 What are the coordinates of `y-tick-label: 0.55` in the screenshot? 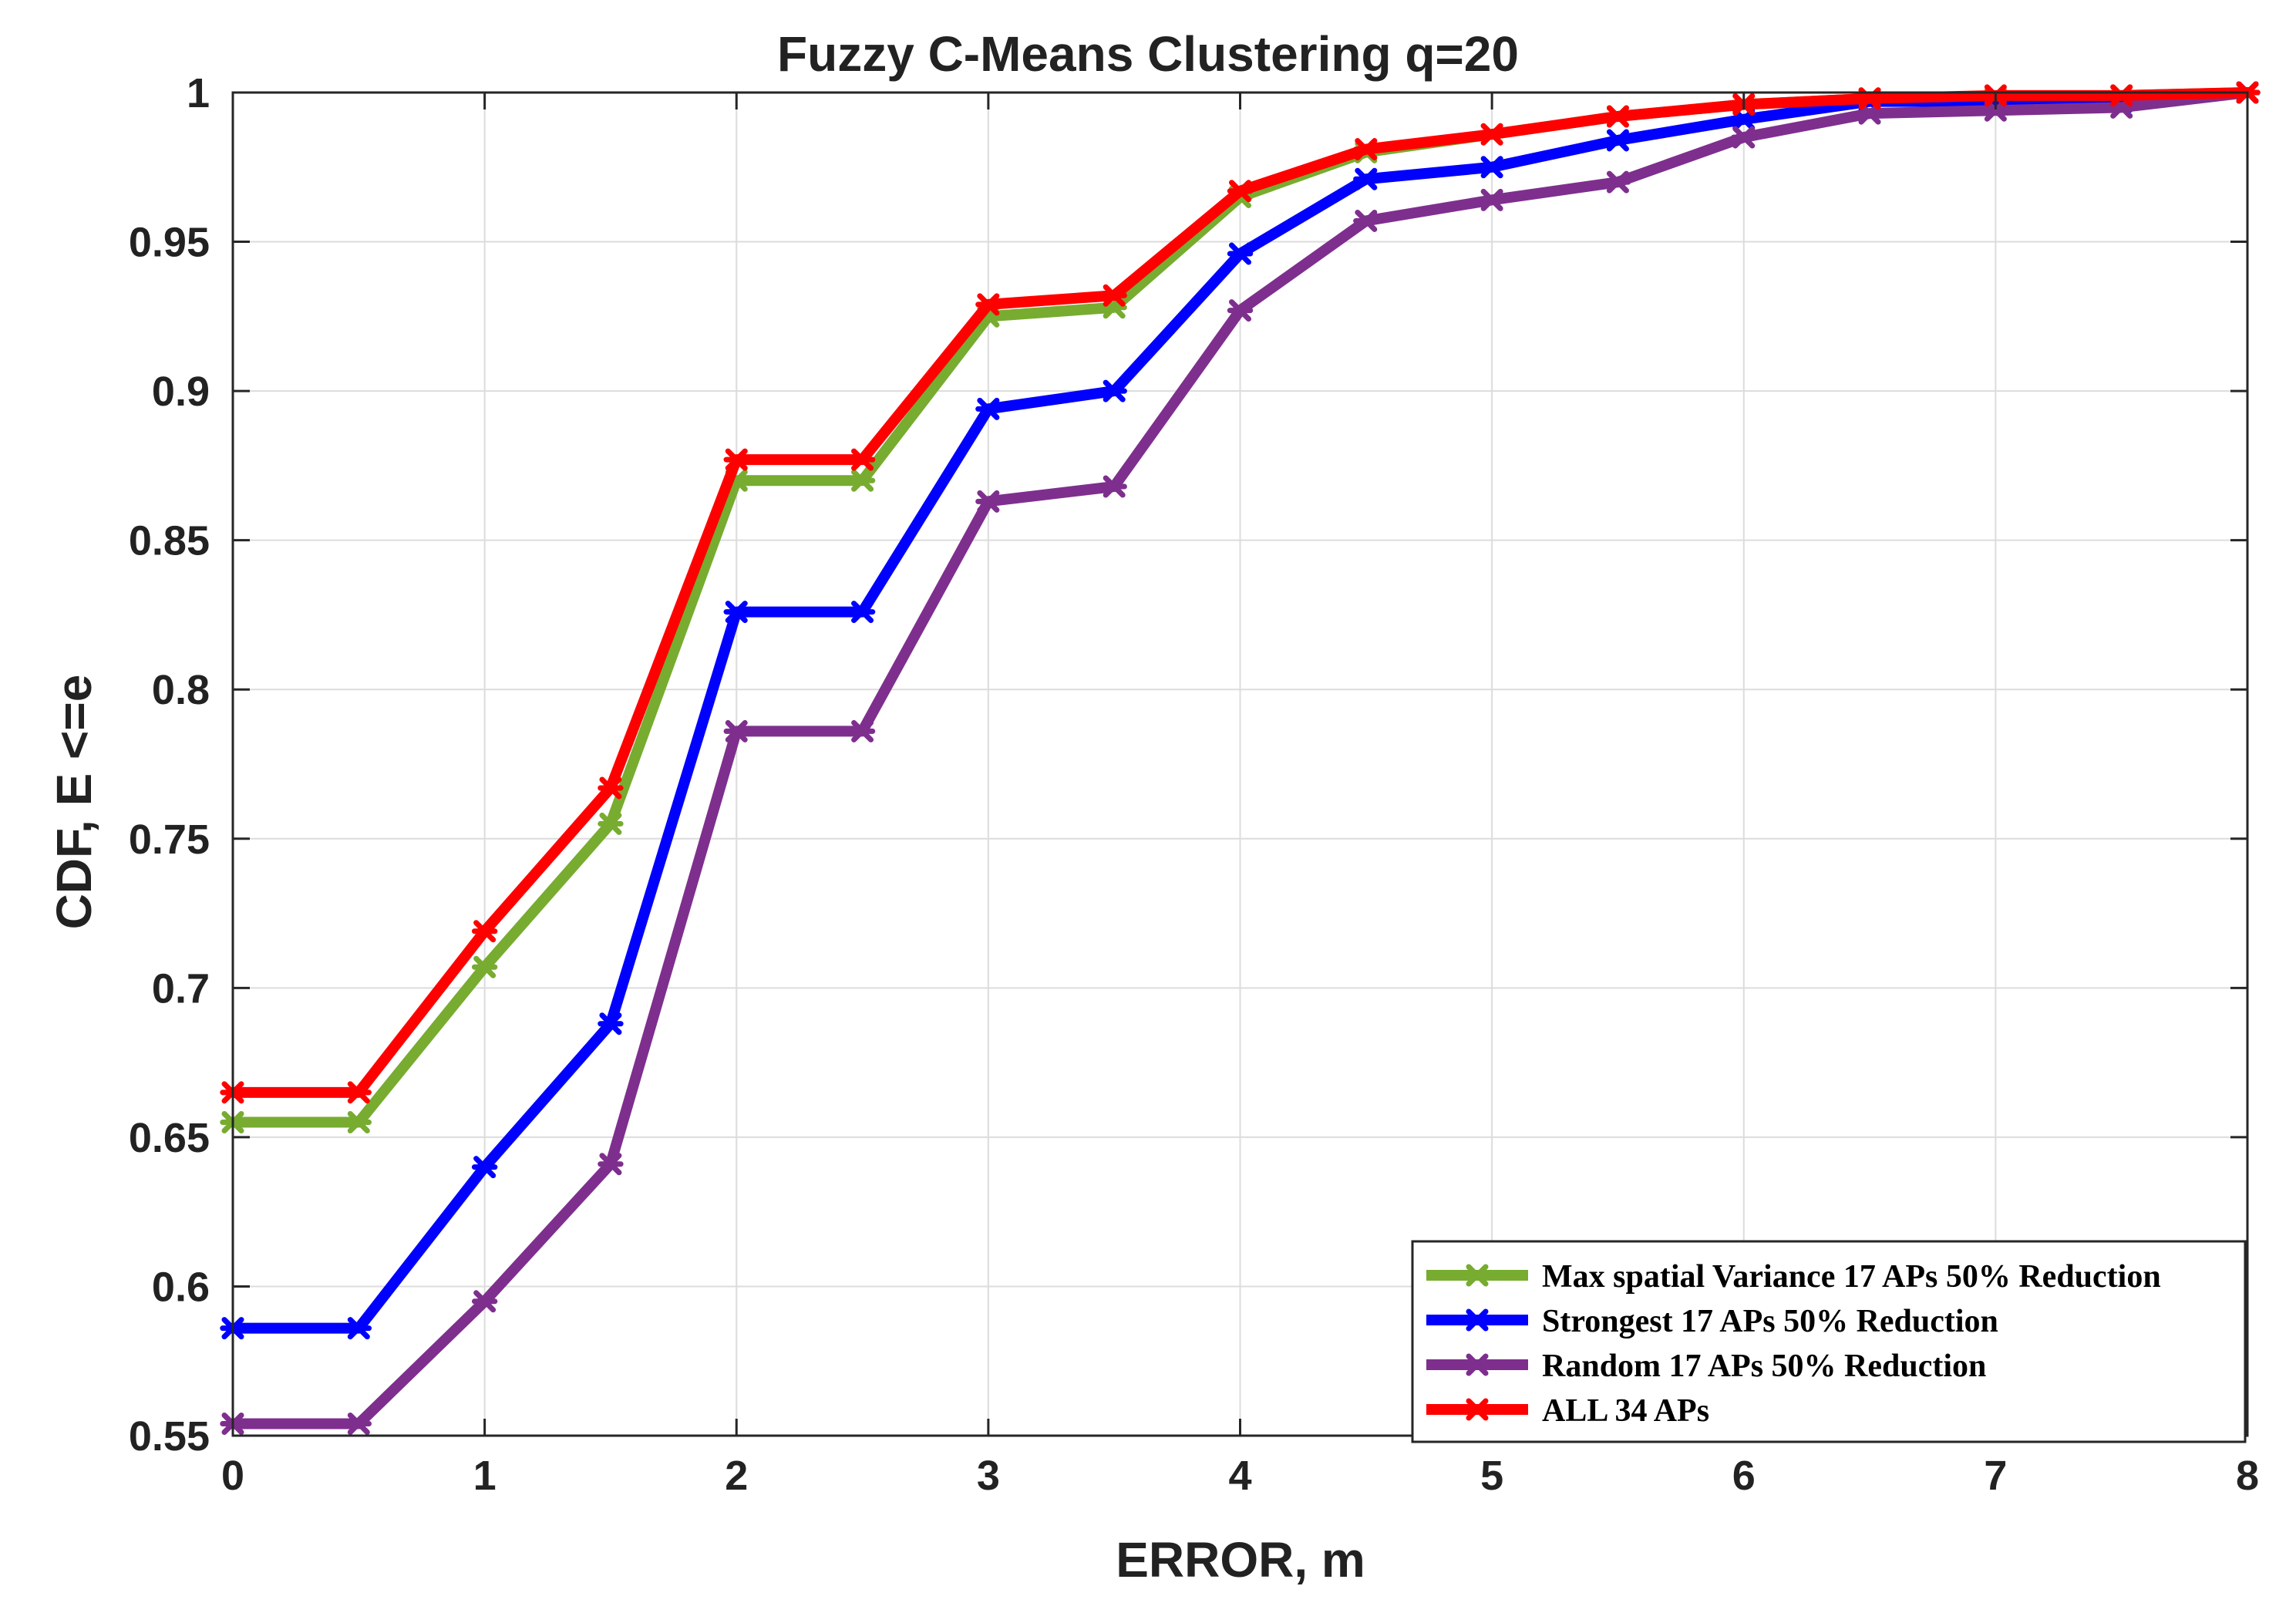 It's located at (169, 1436).